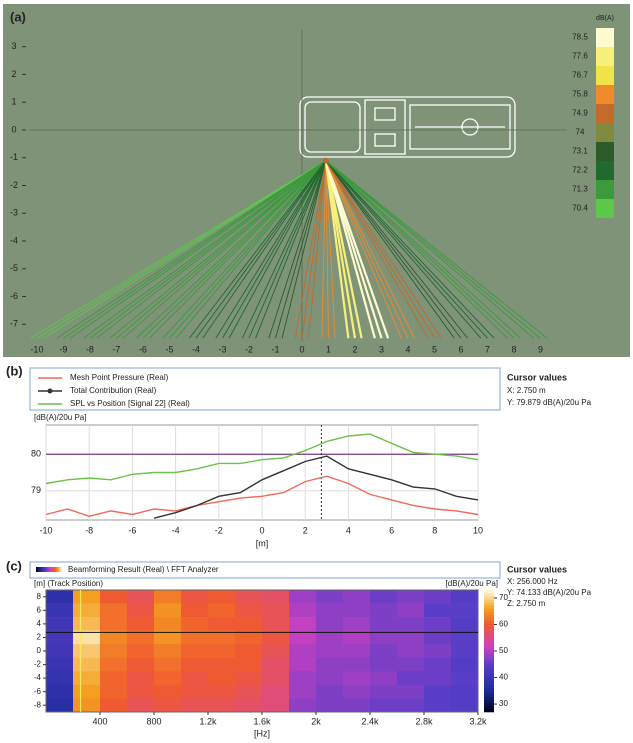 Image resolution: width=633 pixels, height=743 pixels. Describe the element at coordinates (328, 349) in the screenshot. I see `x-tick-label: 1` at that location.